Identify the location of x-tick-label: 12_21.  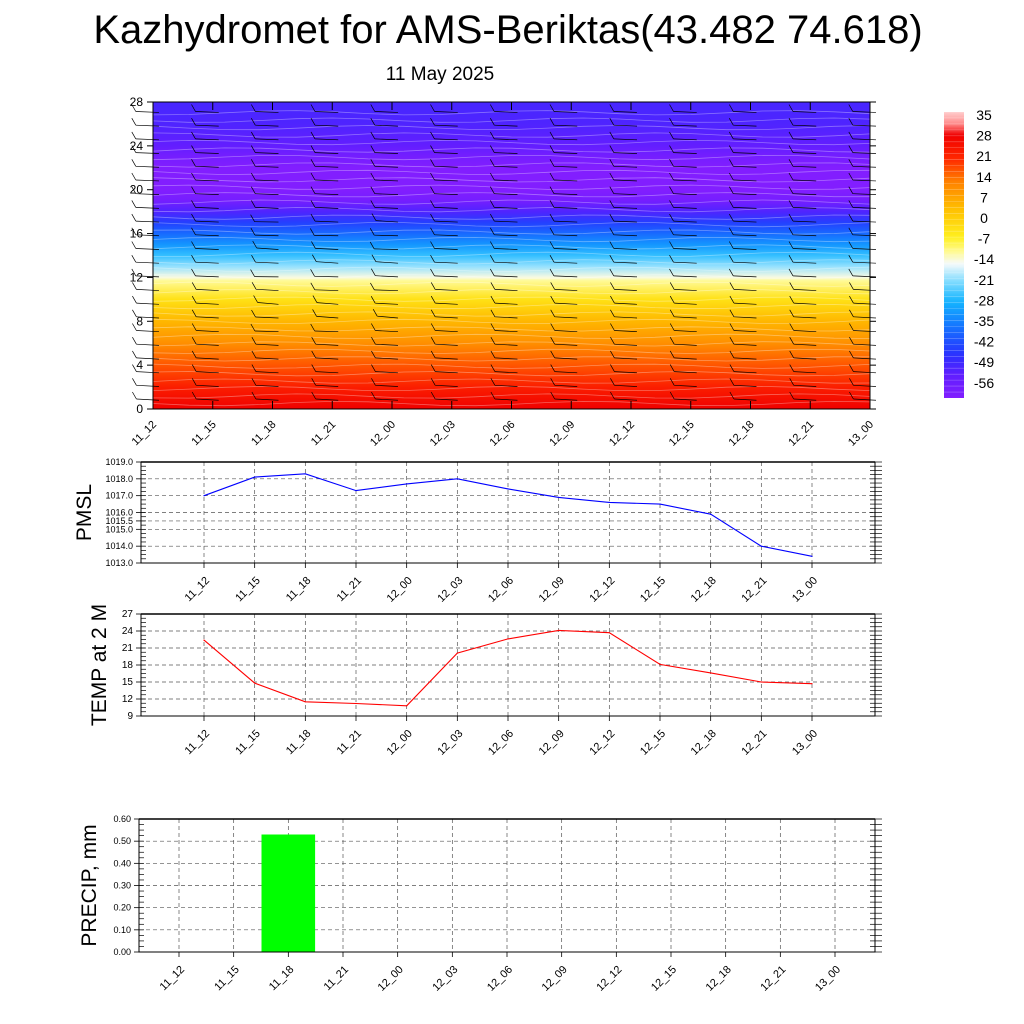
(754, 743).